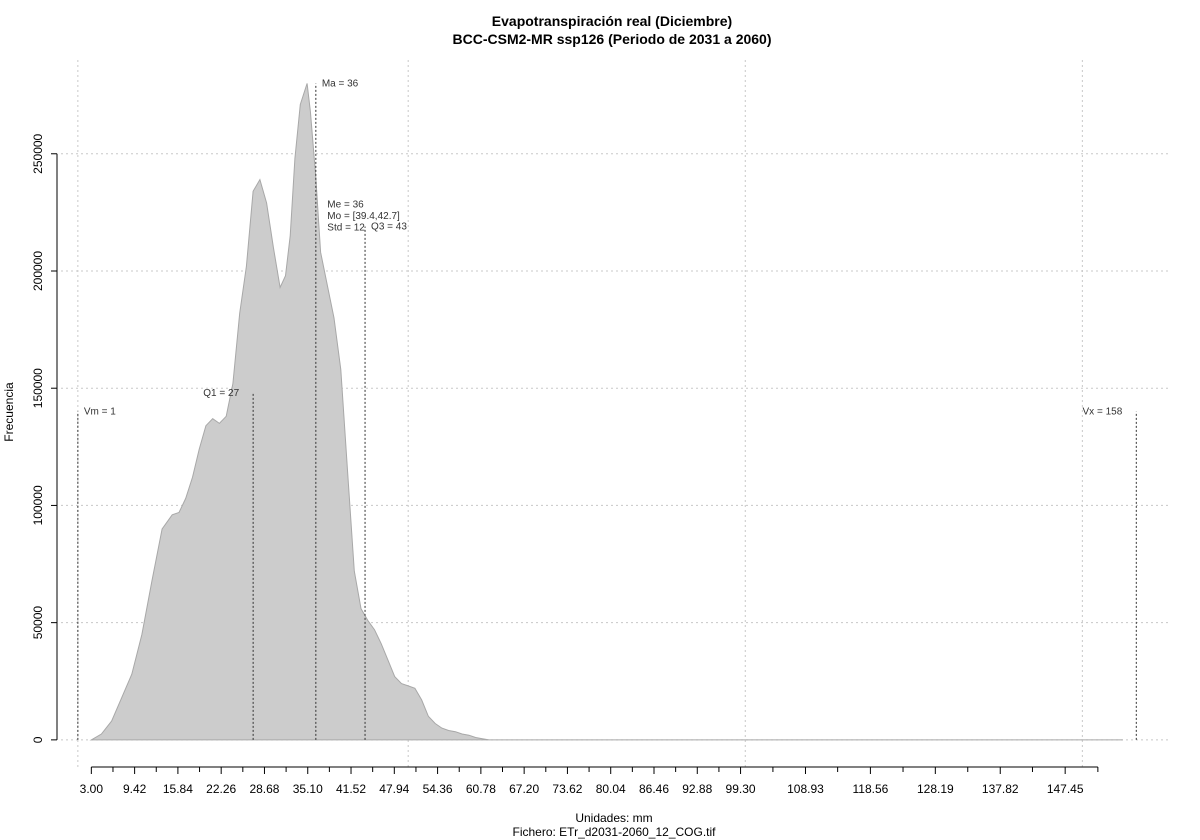 Image resolution: width=1200 pixels, height=840 pixels. Describe the element at coordinates (612, 21) in the screenshot. I see `chart-title: Evapotranspiración real (Diciembre)` at that location.